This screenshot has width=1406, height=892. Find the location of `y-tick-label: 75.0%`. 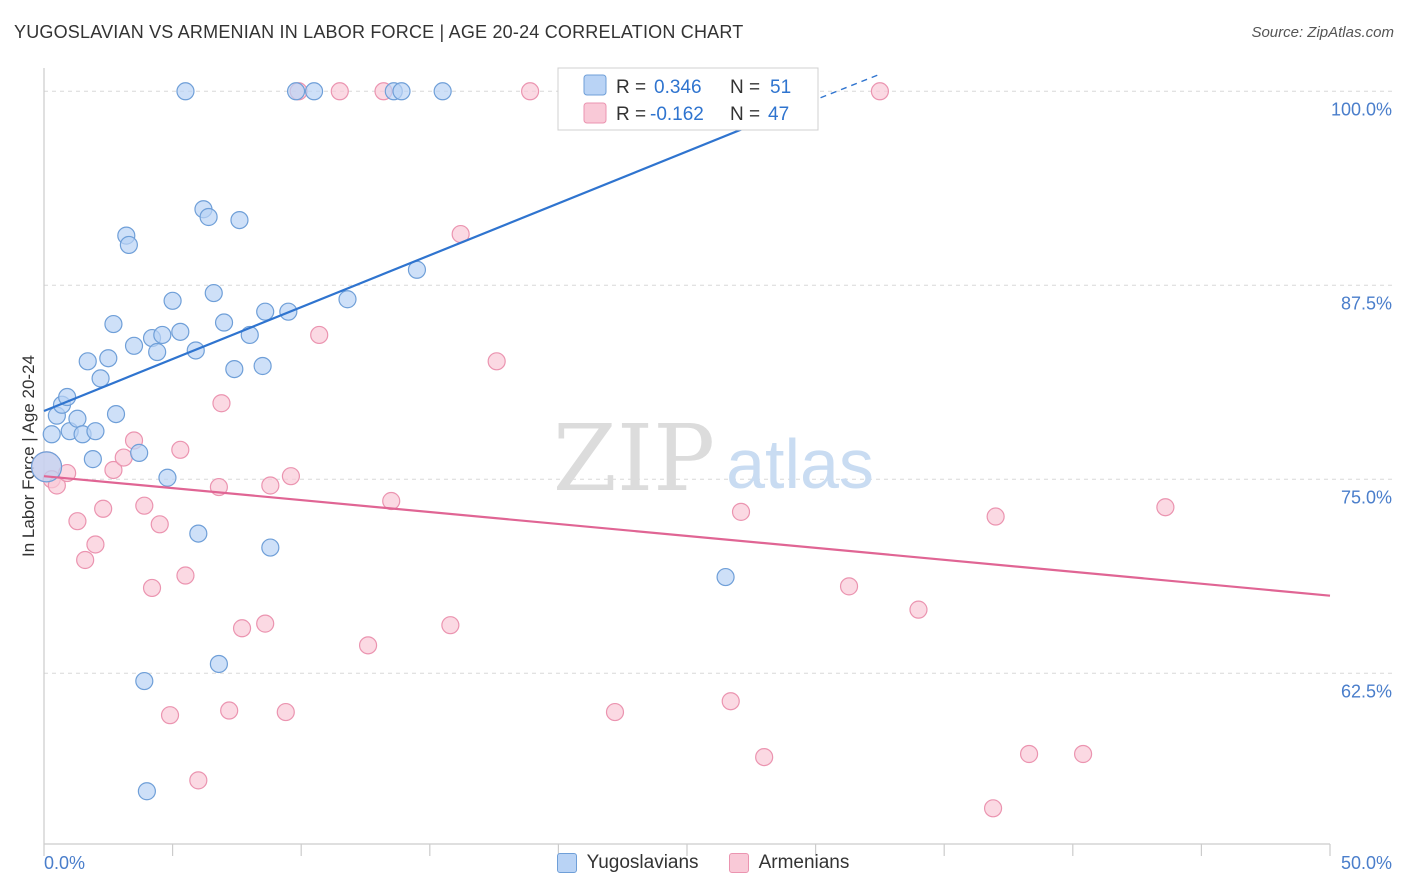

y-tick-label: 75.0% is located at coordinates (1366, 497).